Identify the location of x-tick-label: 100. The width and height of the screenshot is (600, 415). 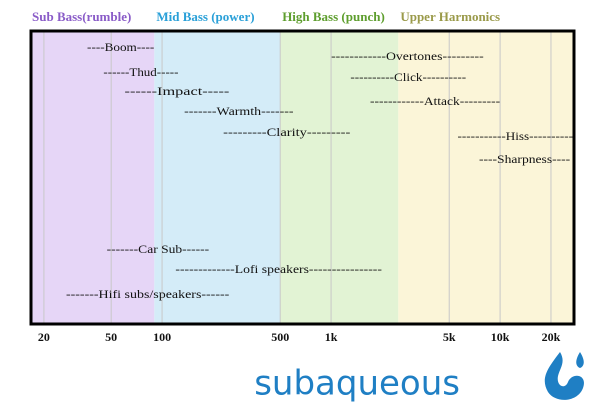
(162, 337).